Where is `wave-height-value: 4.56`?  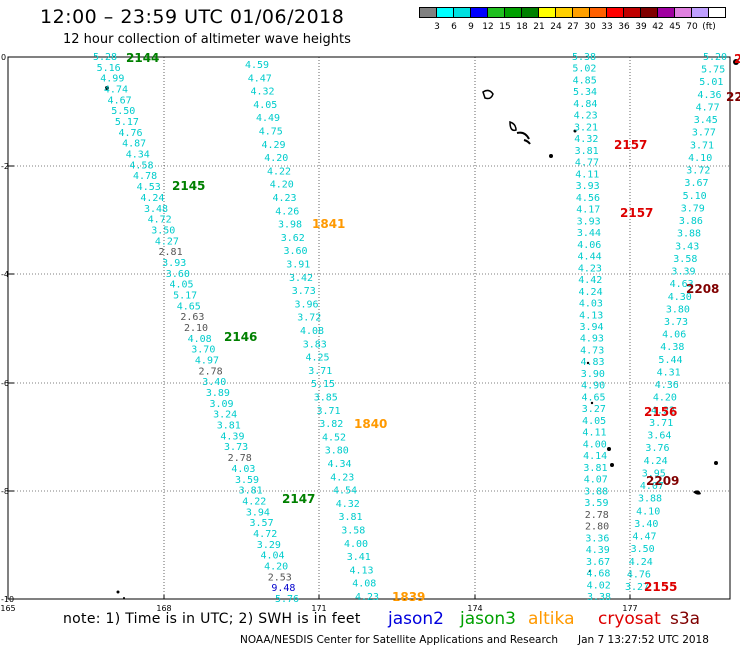
wave-height-value: 4.56 is located at coordinates (588, 198).